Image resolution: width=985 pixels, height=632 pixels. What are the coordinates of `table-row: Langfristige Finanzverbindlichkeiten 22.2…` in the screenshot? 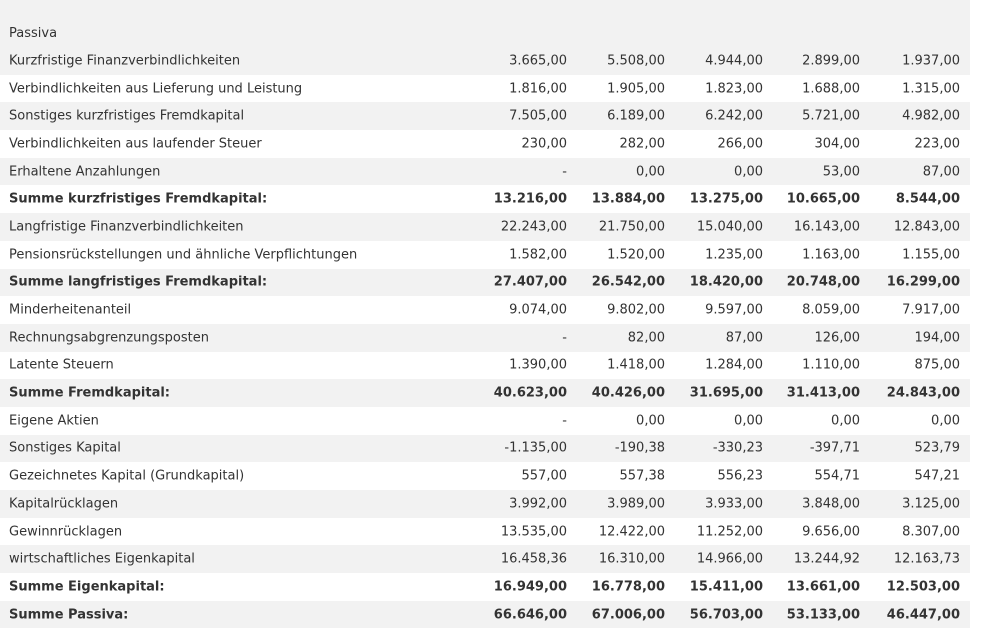 It's located at (485, 227).